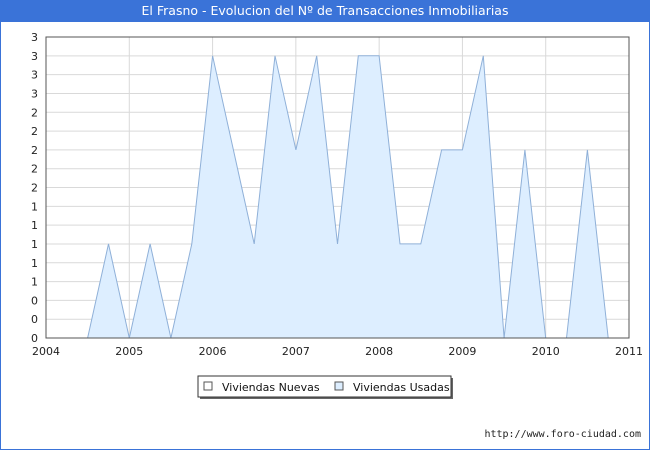  Describe the element at coordinates (629, 351) in the screenshot. I see `x-tick-label: 2011` at that location.